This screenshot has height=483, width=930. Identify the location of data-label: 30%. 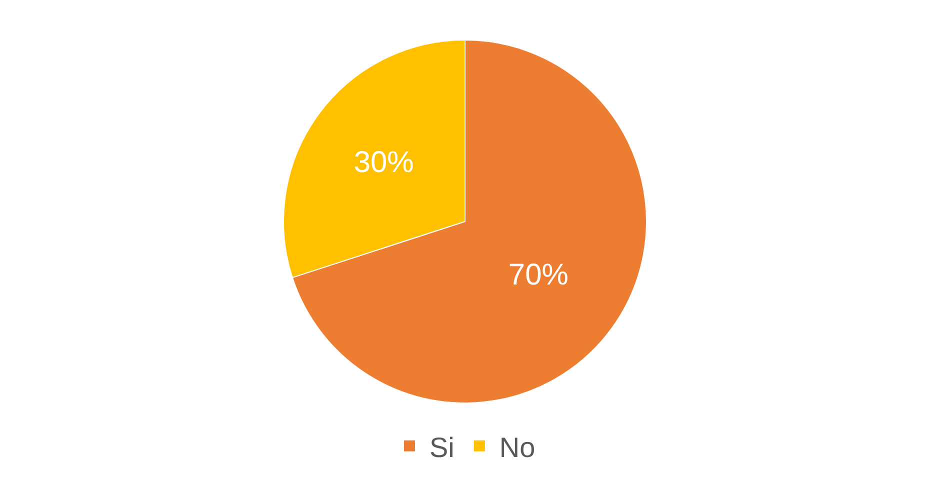
(384, 163).